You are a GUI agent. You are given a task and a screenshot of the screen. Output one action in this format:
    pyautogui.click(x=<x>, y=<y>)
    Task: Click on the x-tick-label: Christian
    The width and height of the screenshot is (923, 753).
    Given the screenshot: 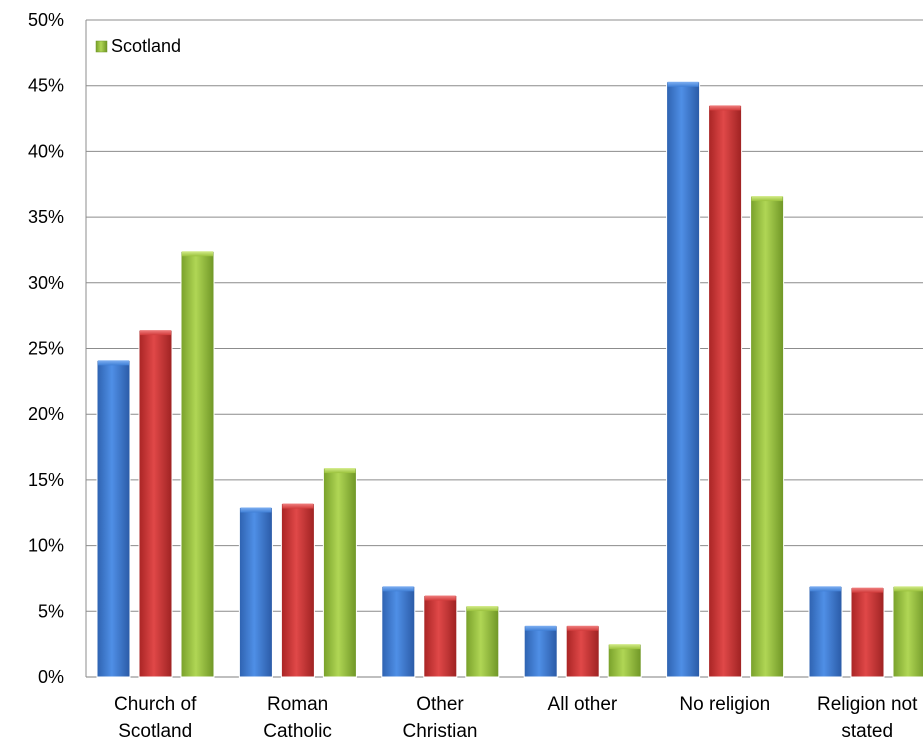 What is the action you would take?
    pyautogui.click(x=440, y=731)
    